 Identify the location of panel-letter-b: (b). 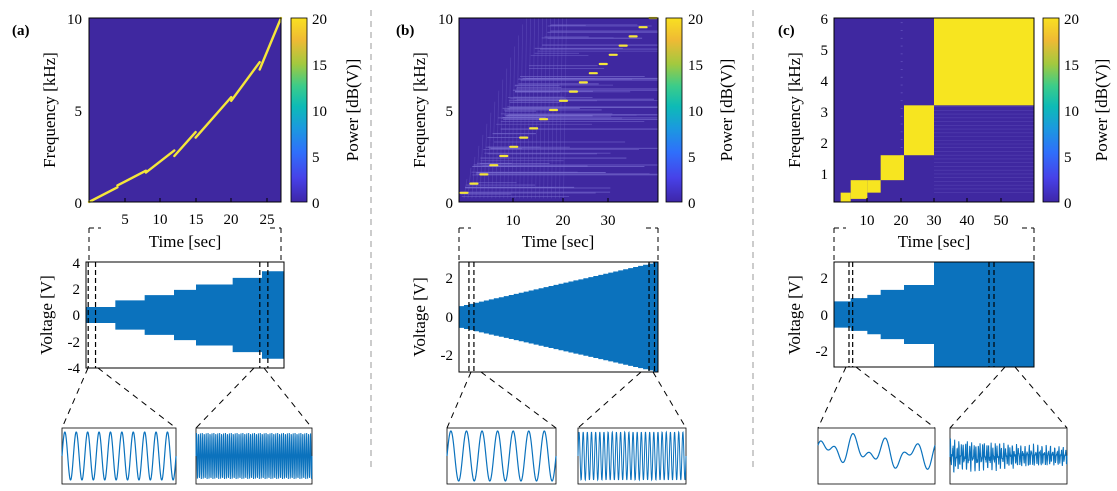
(405, 31).